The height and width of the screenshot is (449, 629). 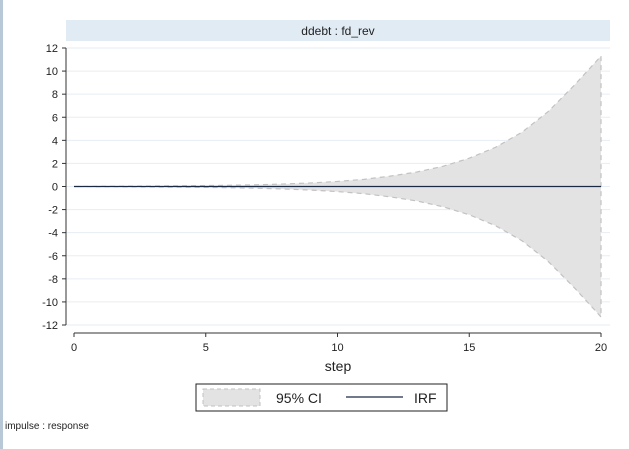 I want to click on legend-irf-label: IRF, so click(x=425, y=398).